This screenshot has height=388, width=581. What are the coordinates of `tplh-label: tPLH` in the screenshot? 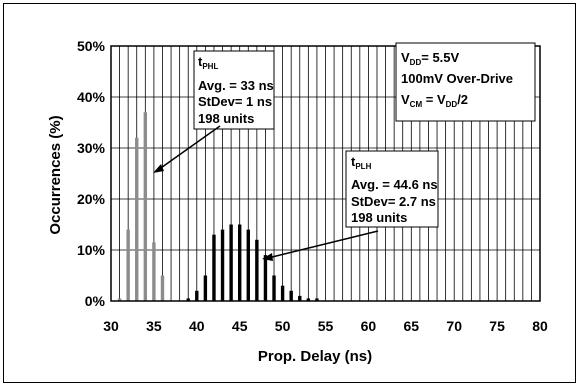 It's located at (361, 162).